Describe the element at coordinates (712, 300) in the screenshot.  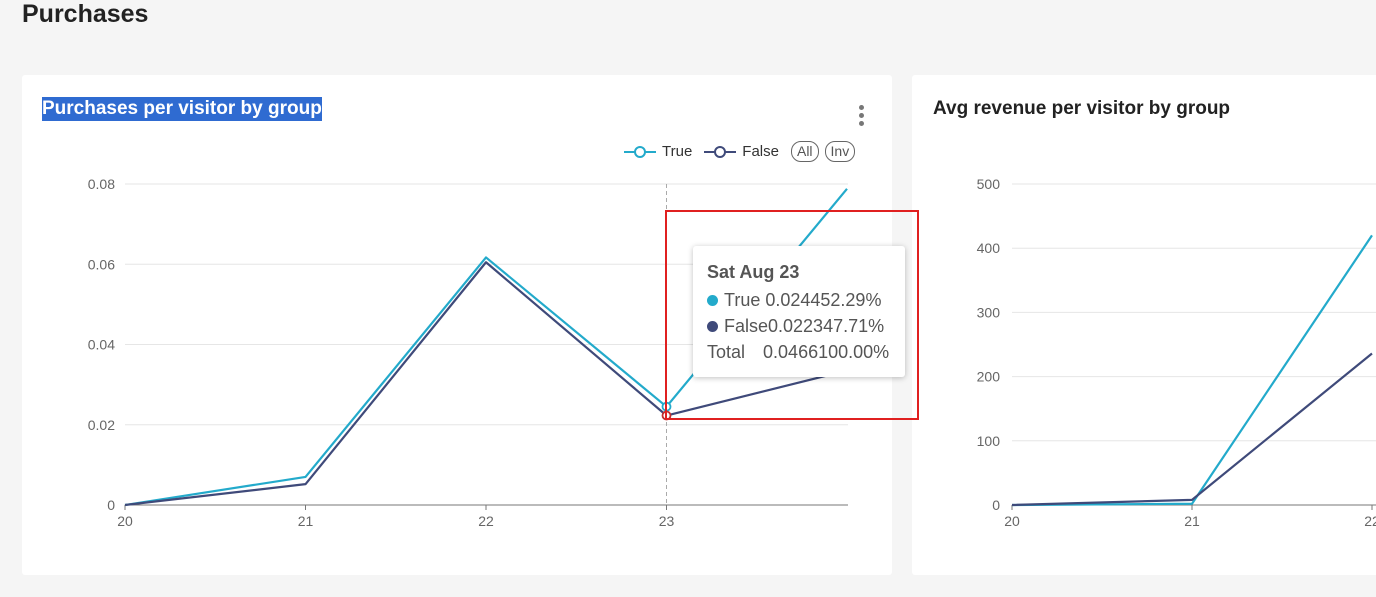
I see `true-dot-icon` at that location.